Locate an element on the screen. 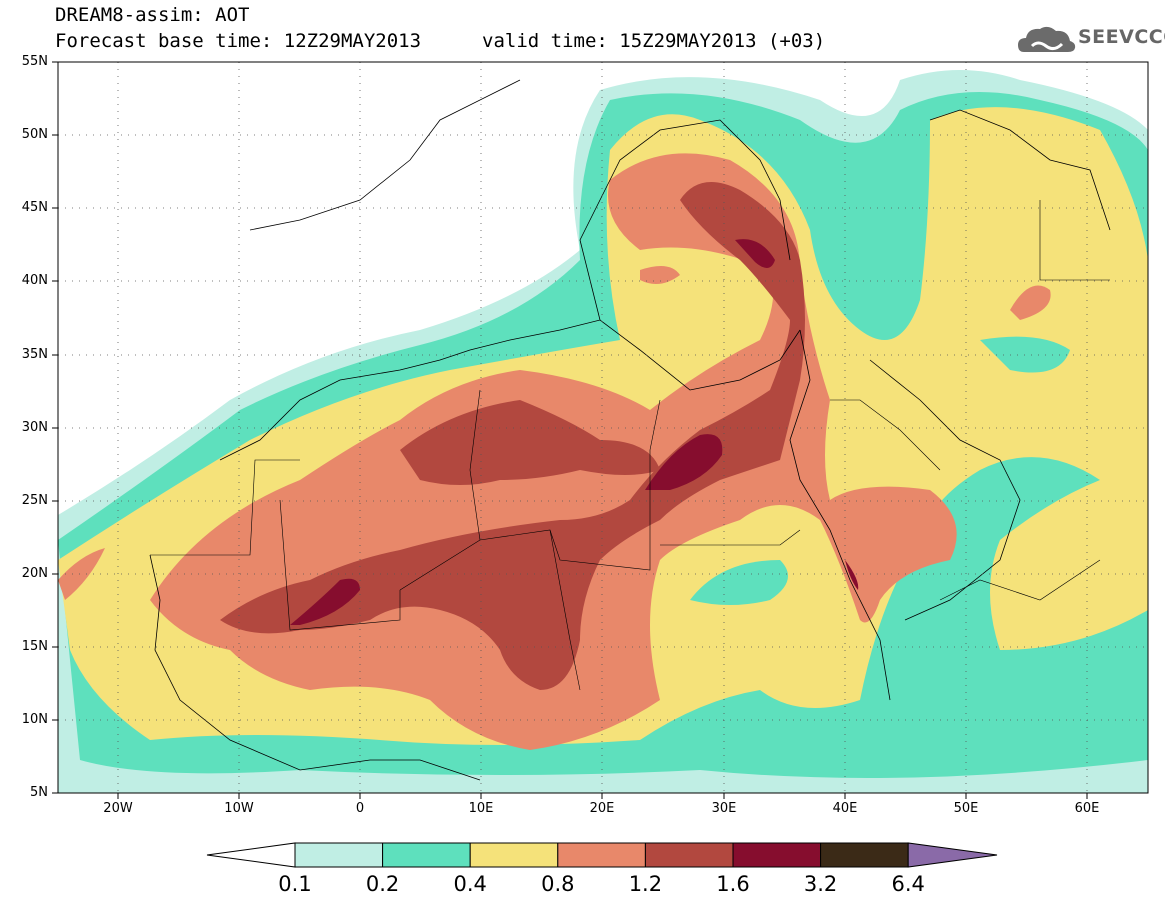 The height and width of the screenshot is (905, 1165). colorbar-level-label: 0.1 is located at coordinates (295, 884).